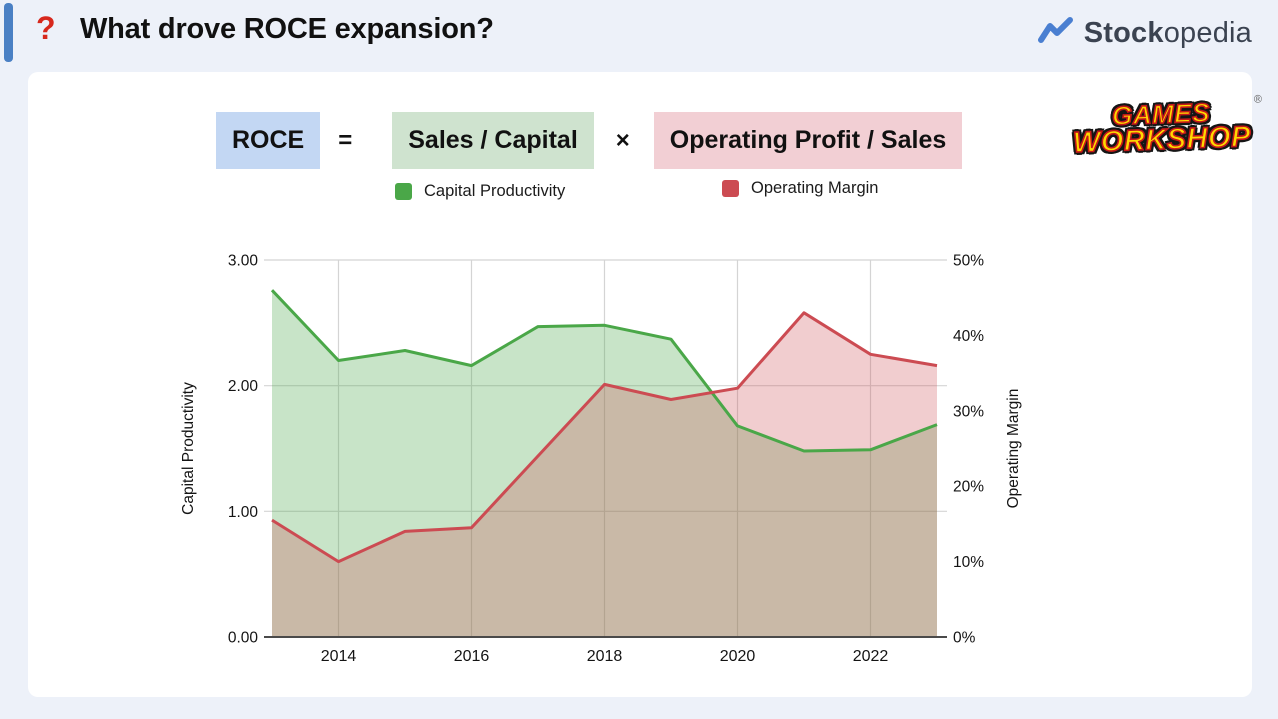  What do you see at coordinates (243, 638) in the screenshot?
I see `svg-text: 0.00` at bounding box center [243, 638].